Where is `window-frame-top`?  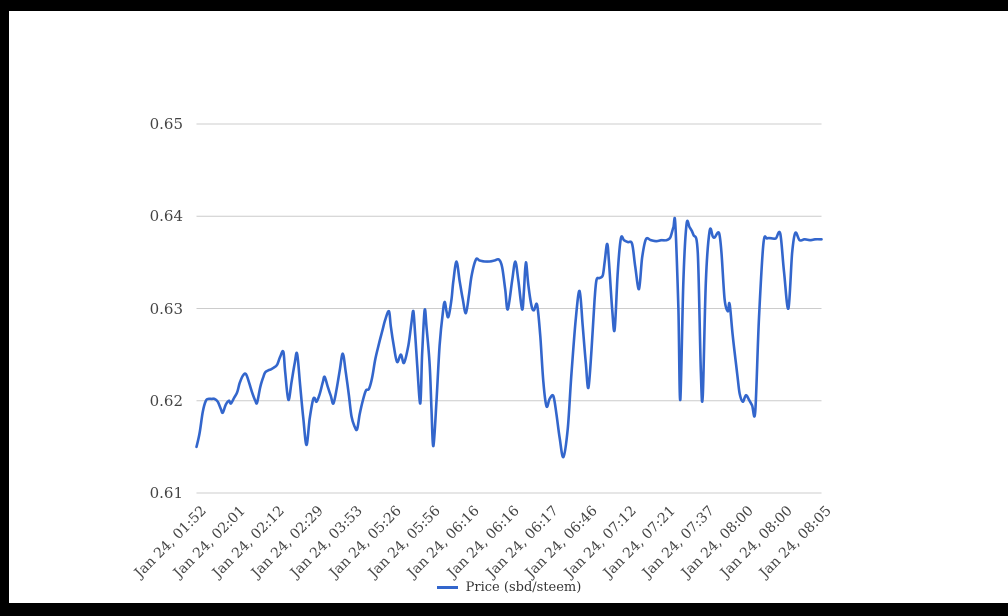 window-frame-top is located at coordinates (504, 5).